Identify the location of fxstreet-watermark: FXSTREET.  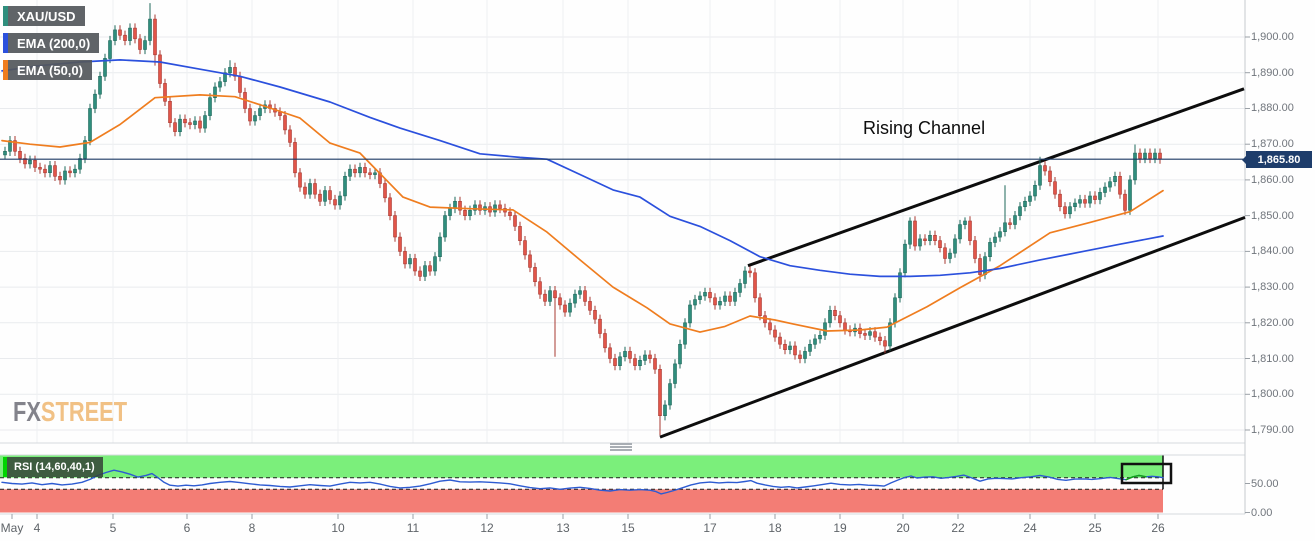
(70, 412).